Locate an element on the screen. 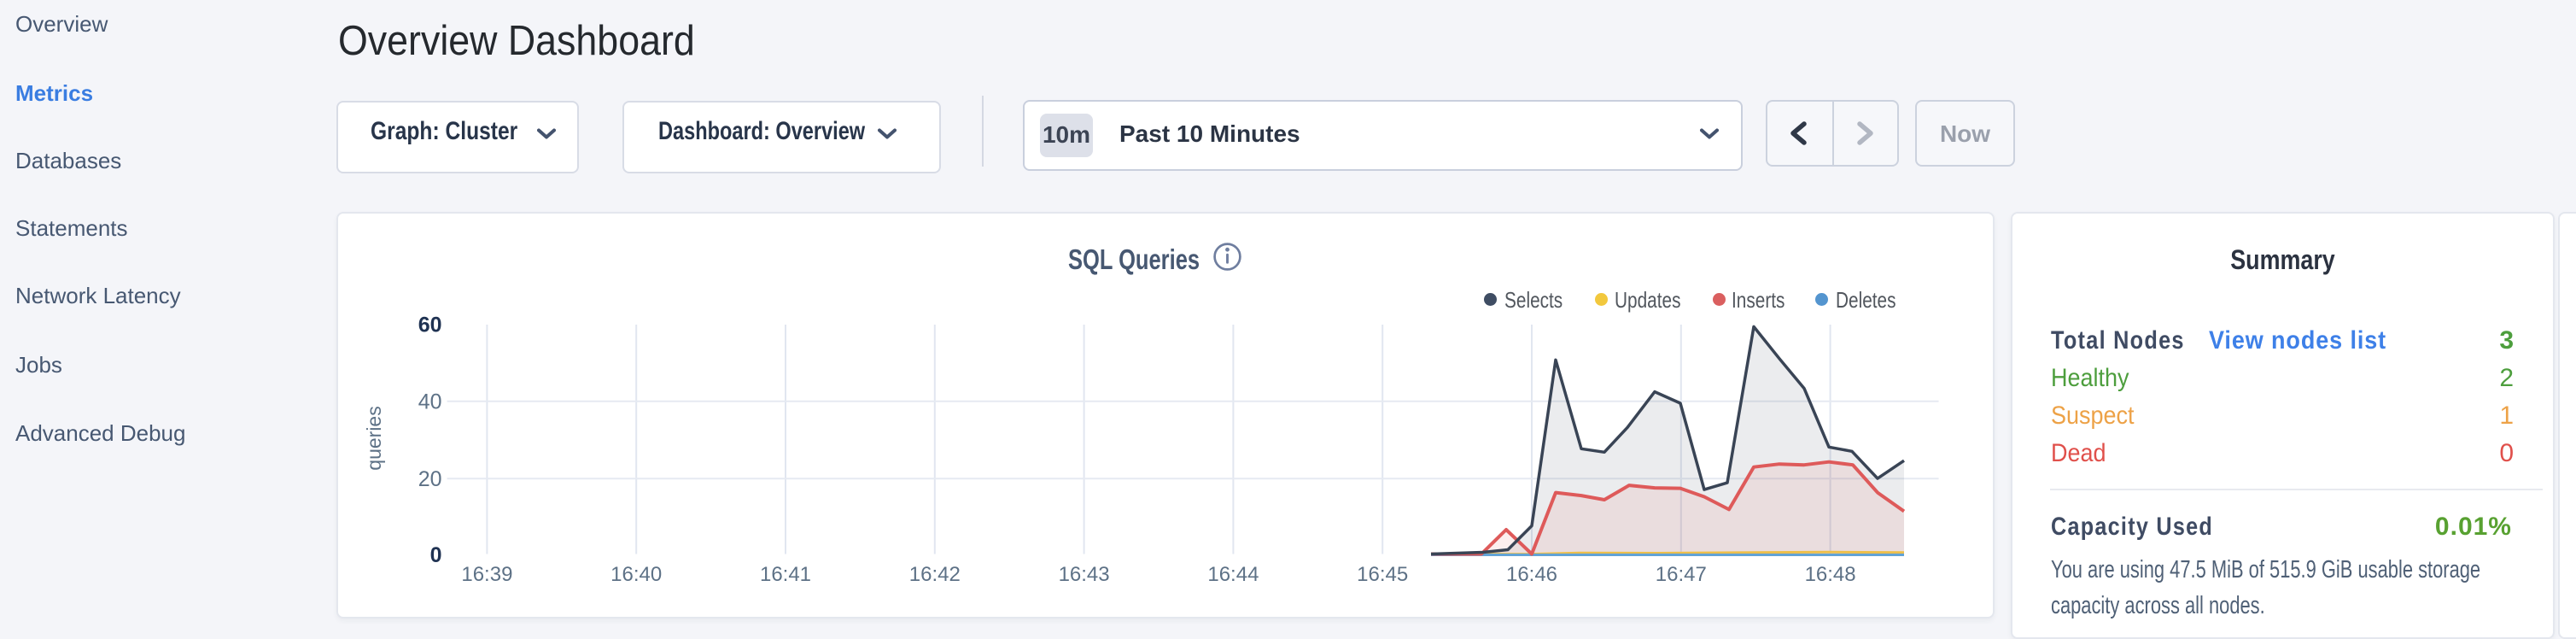 The image size is (2576, 639). svg-text: 16:39 is located at coordinates (486, 574).